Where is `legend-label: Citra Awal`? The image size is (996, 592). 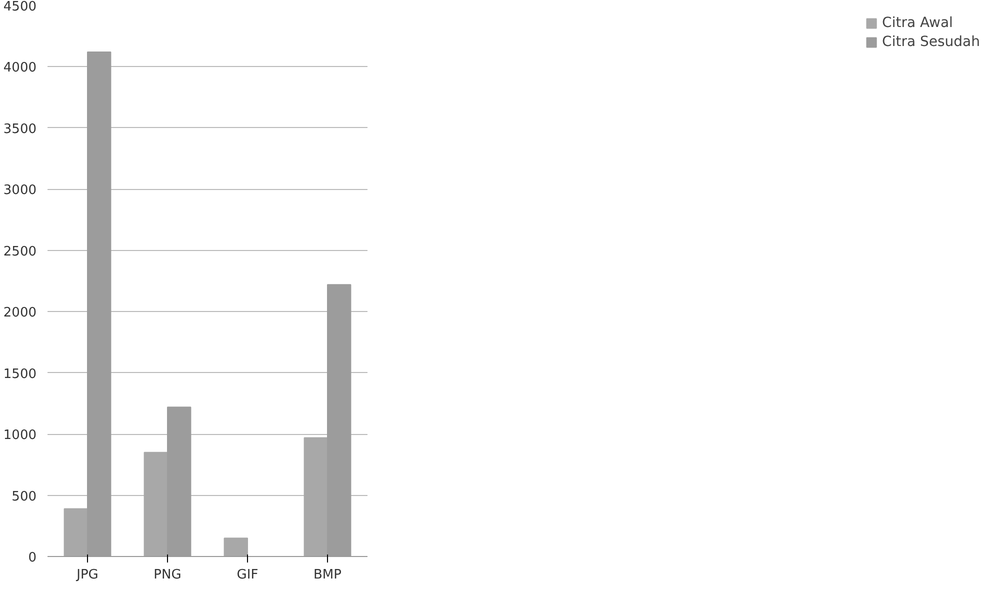 legend-label: Citra Awal is located at coordinates (917, 23).